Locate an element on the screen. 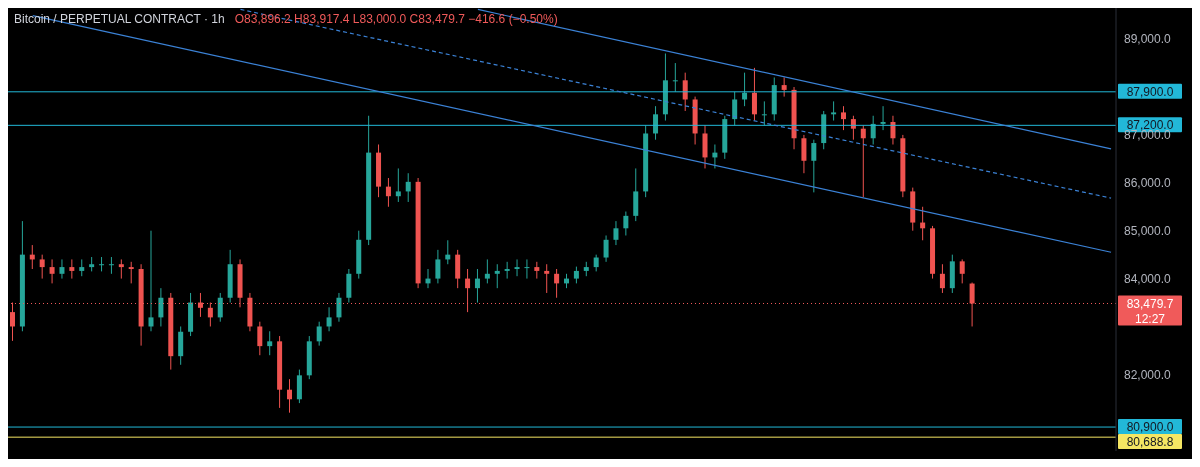  ref-line-label: 87,900.0 is located at coordinates (1150, 91).